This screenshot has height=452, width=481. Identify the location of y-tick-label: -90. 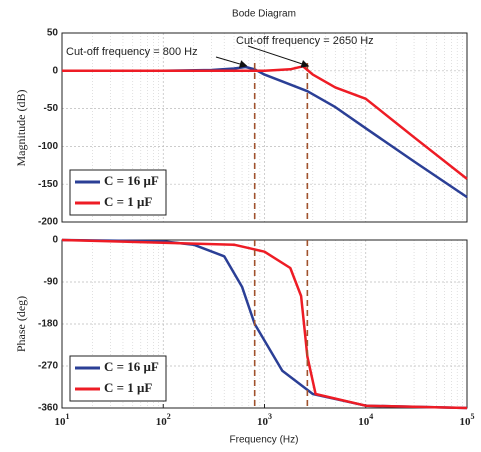
(51, 282).